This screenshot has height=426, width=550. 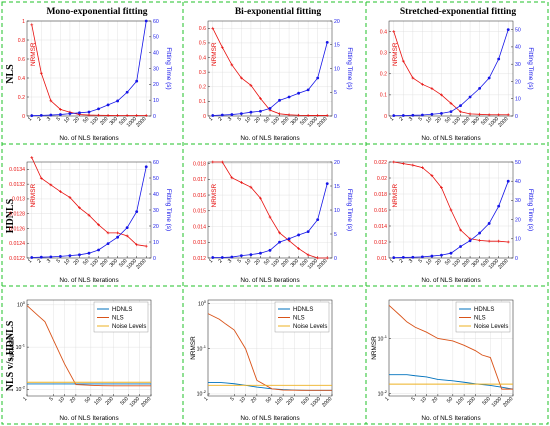 I want to click on tick-label-right: 15, so click(x=337, y=46).